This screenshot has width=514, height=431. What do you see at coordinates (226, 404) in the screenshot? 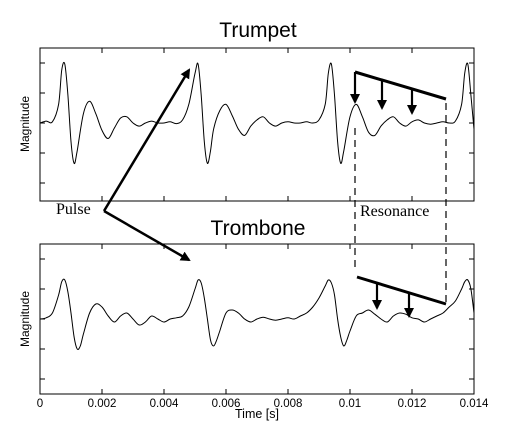
I see `x-tick-label: 0.006` at bounding box center [226, 404].